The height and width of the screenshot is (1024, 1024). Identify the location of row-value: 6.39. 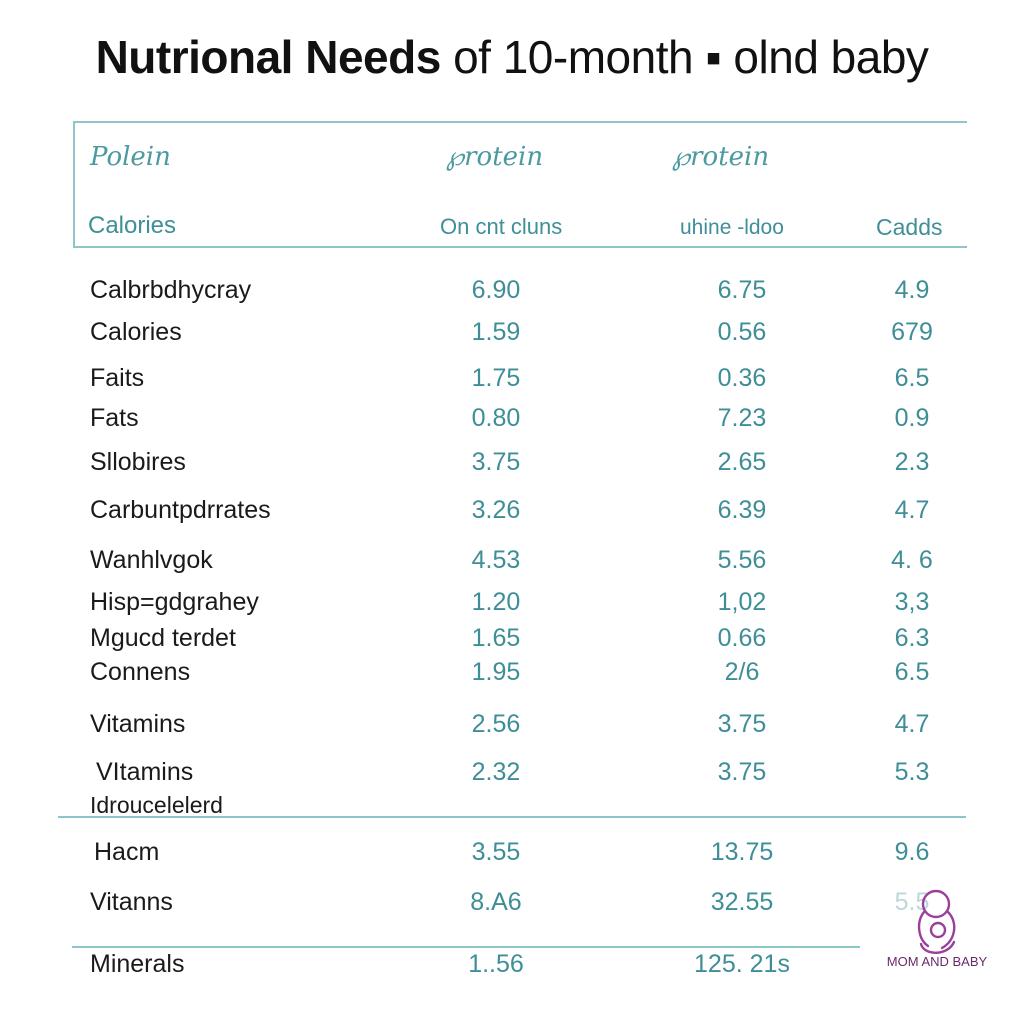
(742, 510).